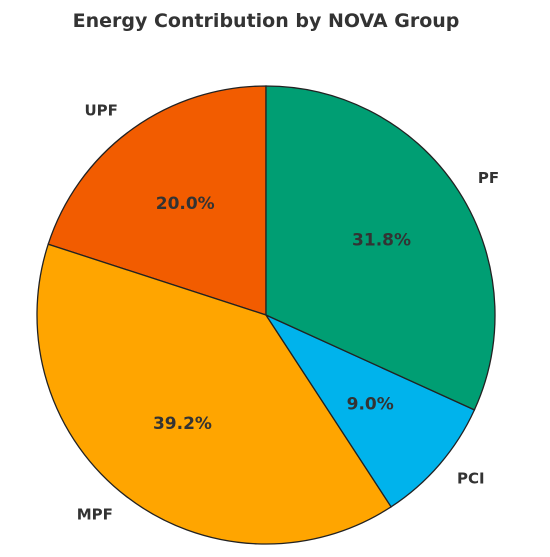 Image resolution: width=550 pixels, height=557 pixels. Describe the element at coordinates (95, 515) in the screenshot. I see `slice-label-mpf: MPF` at that location.